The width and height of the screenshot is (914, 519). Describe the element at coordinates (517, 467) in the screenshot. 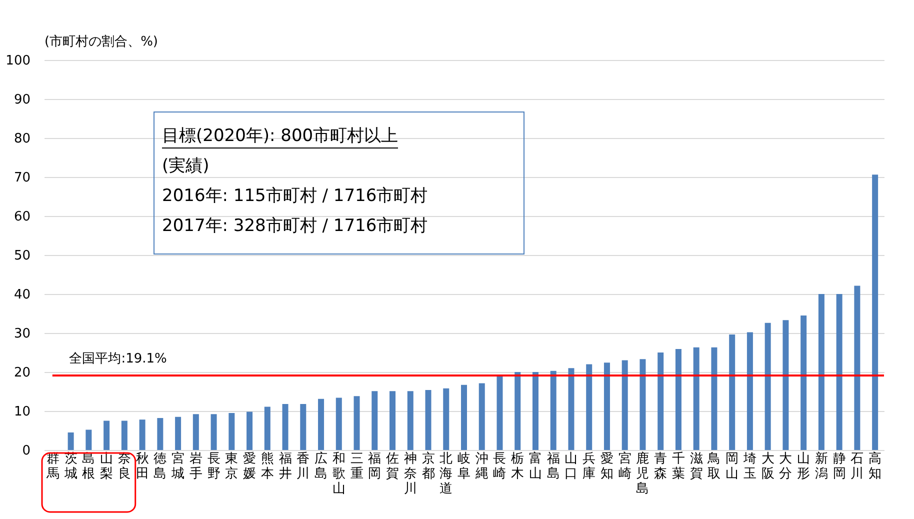

I see `x-tick-label: 栃木` at that location.